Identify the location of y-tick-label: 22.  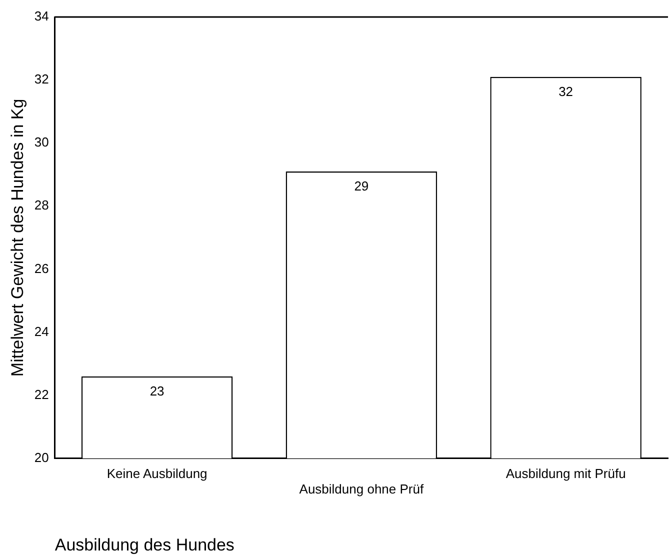
(41, 394).